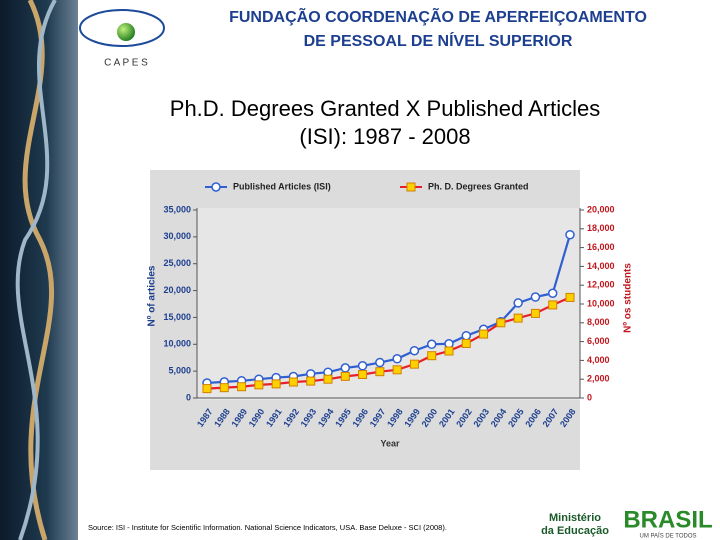 The image size is (720, 540). I want to click on y2-tick-label: 12,000, so click(601, 285).